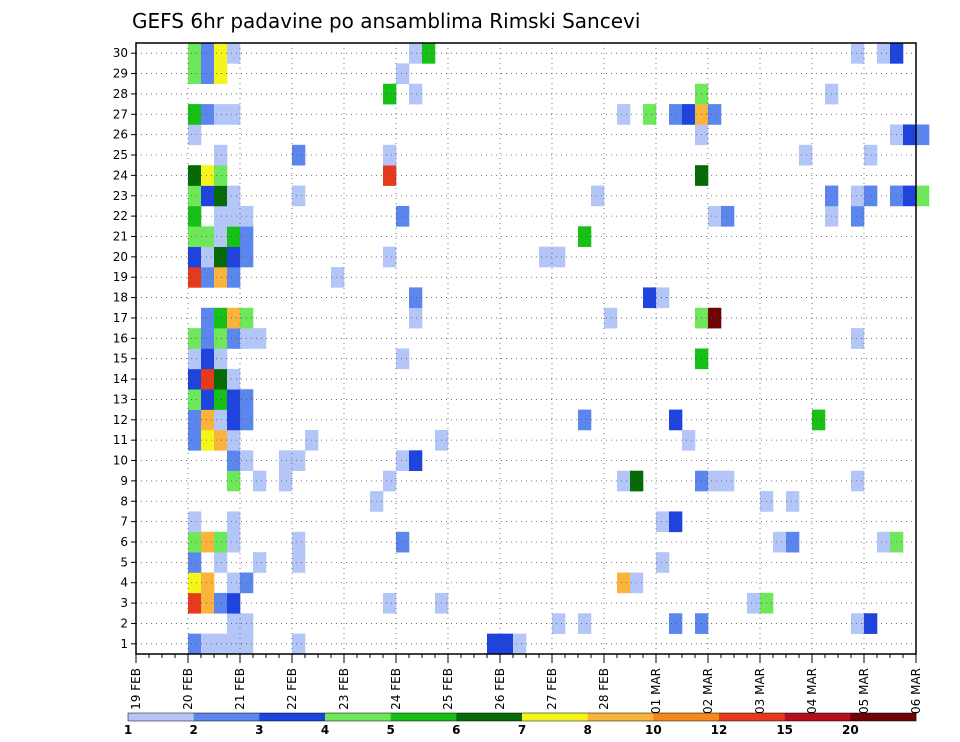 This screenshot has height=742, width=960. I want to click on colorbar-label: 10, so click(653, 730).